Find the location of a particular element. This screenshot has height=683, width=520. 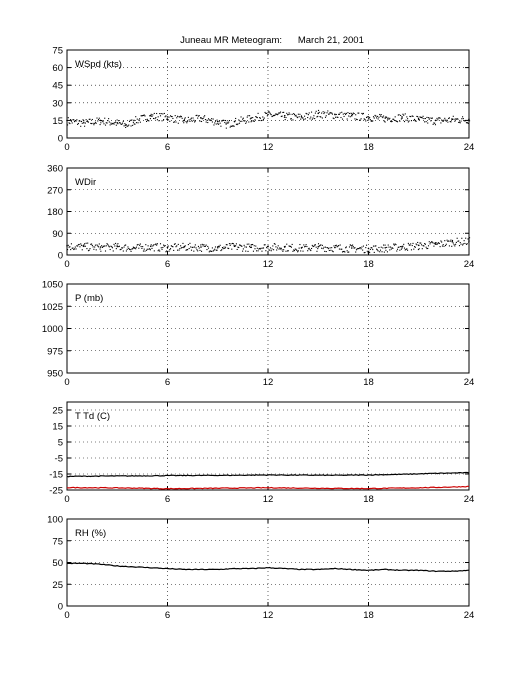

y-tick-label: -25 is located at coordinates (56, 491).